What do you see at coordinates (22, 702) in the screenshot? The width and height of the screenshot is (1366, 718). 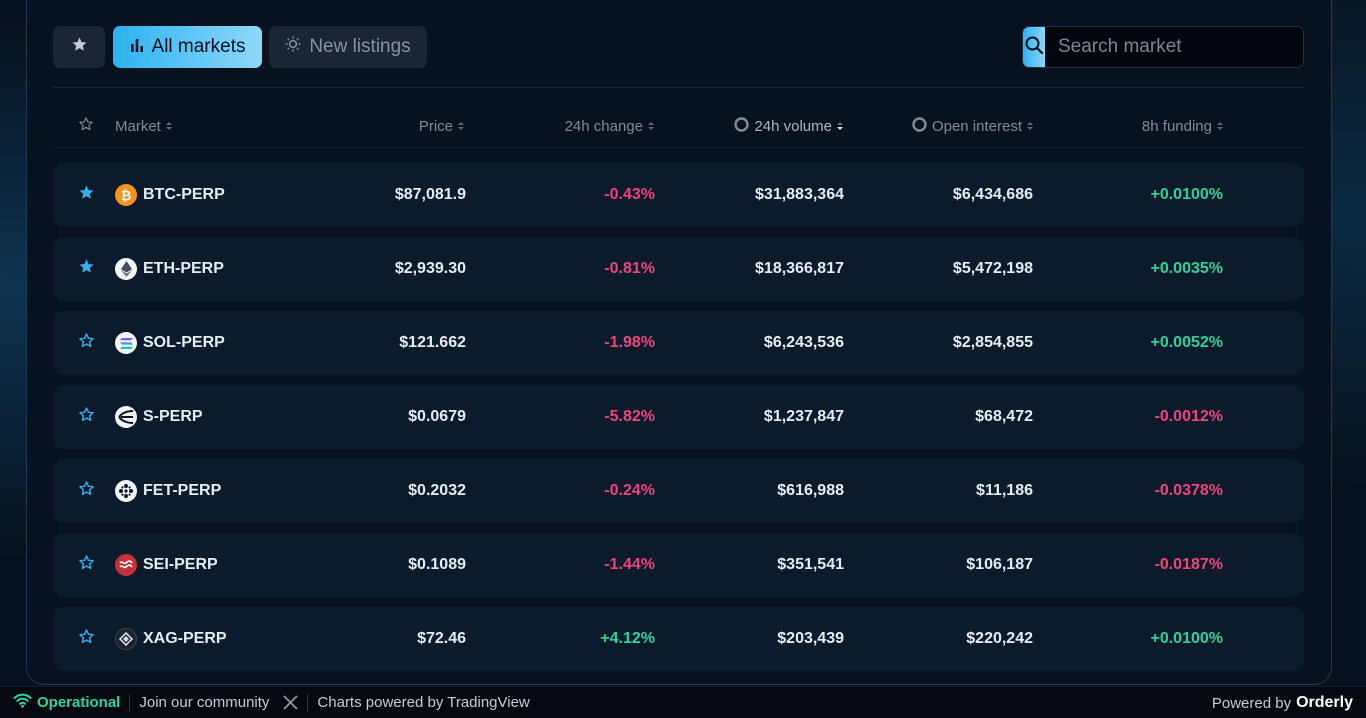 I see `wifi-icon` at bounding box center [22, 702].